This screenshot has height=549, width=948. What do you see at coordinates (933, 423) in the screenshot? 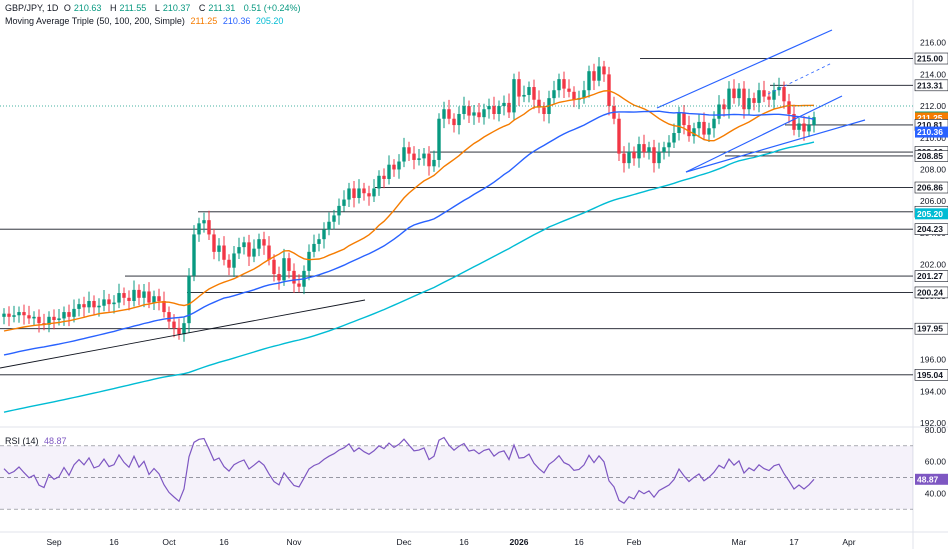
I see `y-tick-label: 192.00` at bounding box center [933, 423].